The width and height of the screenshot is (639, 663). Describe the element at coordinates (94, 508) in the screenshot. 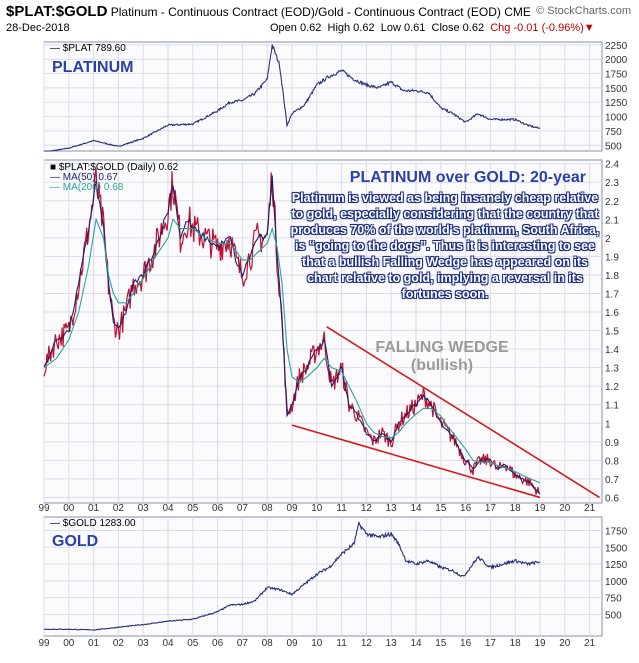

I see `x-tick-label: 01` at that location.